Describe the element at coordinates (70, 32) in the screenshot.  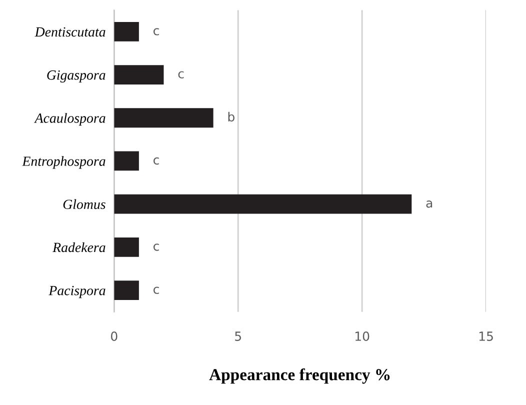
I see `y-tick-label: Dentiscutata` at that location.